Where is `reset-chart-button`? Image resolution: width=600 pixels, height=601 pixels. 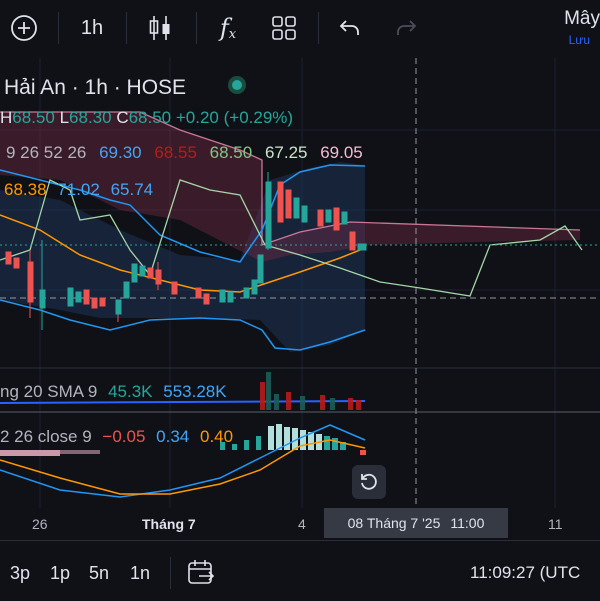 reset-chart-button is located at coordinates (369, 482).